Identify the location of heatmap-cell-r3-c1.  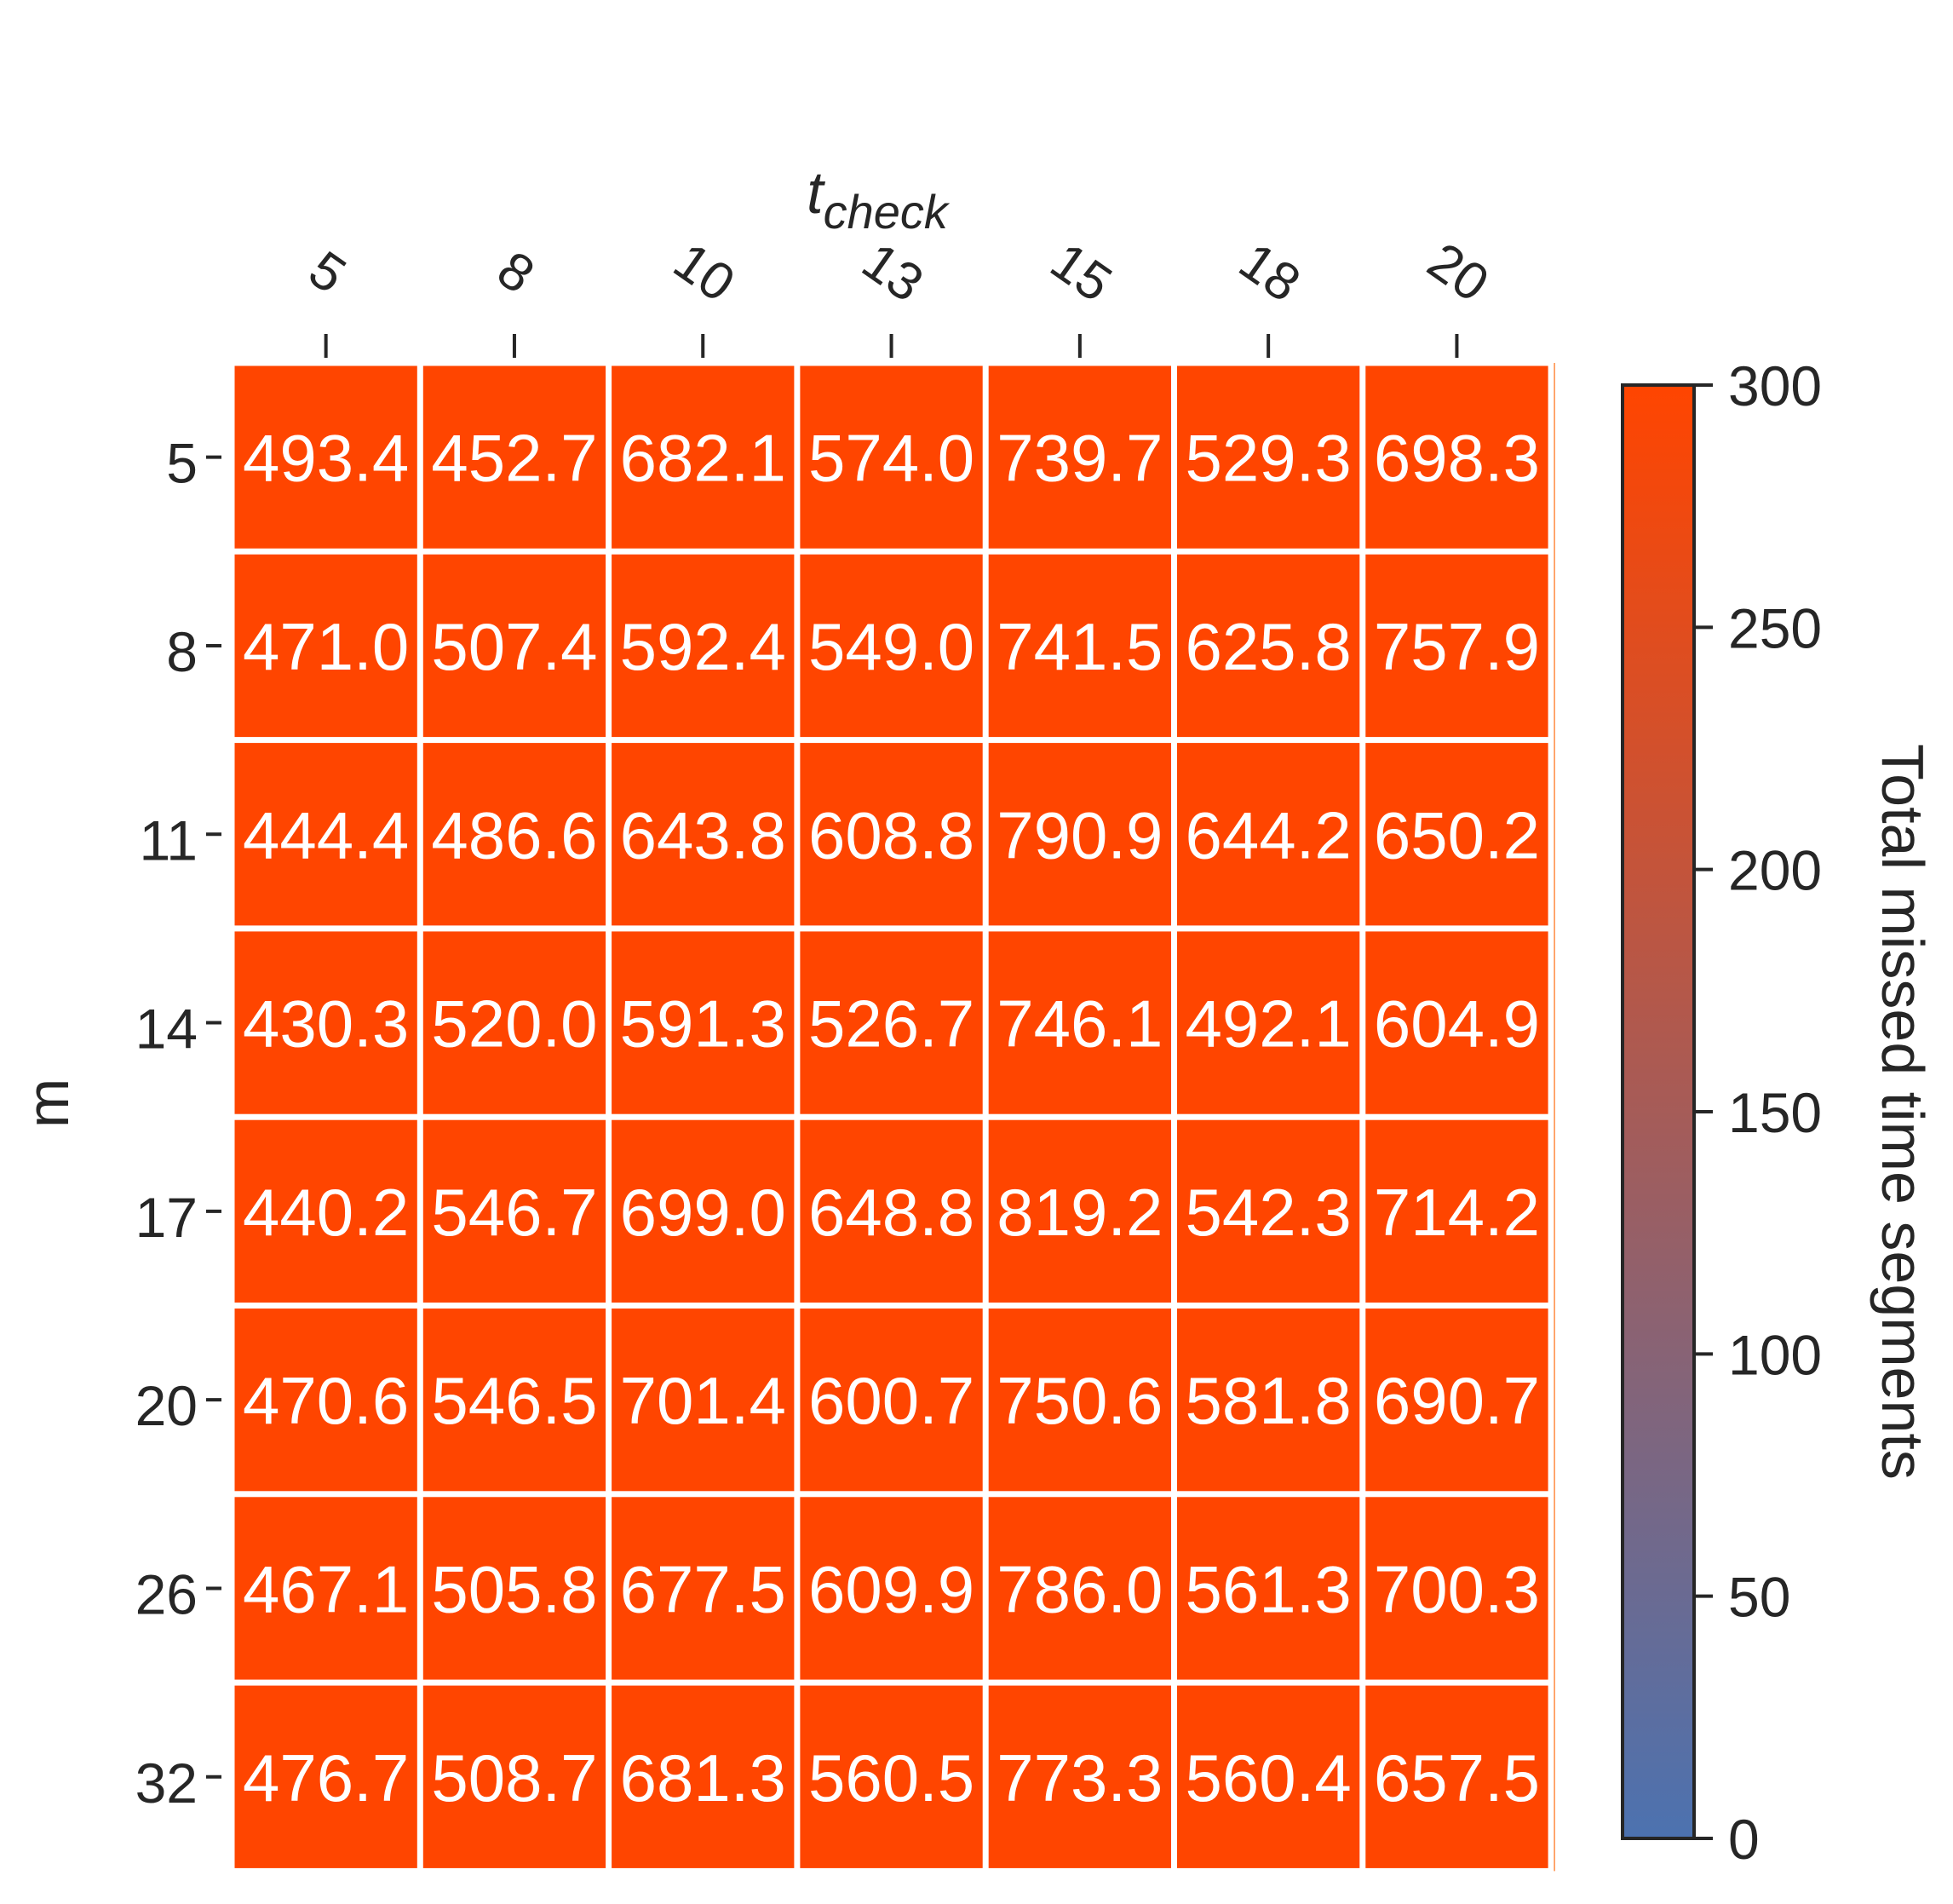
(514, 1023).